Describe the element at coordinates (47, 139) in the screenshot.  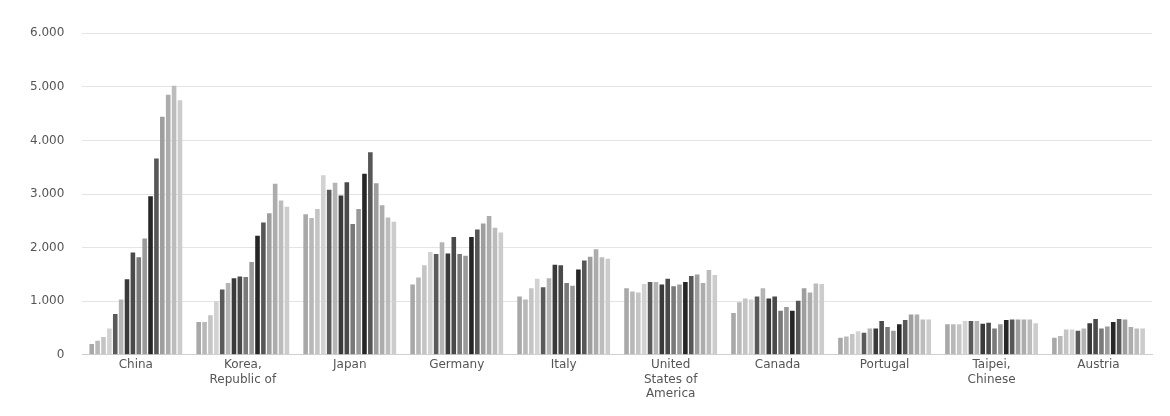
I see `y-tick-label: 4.000` at that location.